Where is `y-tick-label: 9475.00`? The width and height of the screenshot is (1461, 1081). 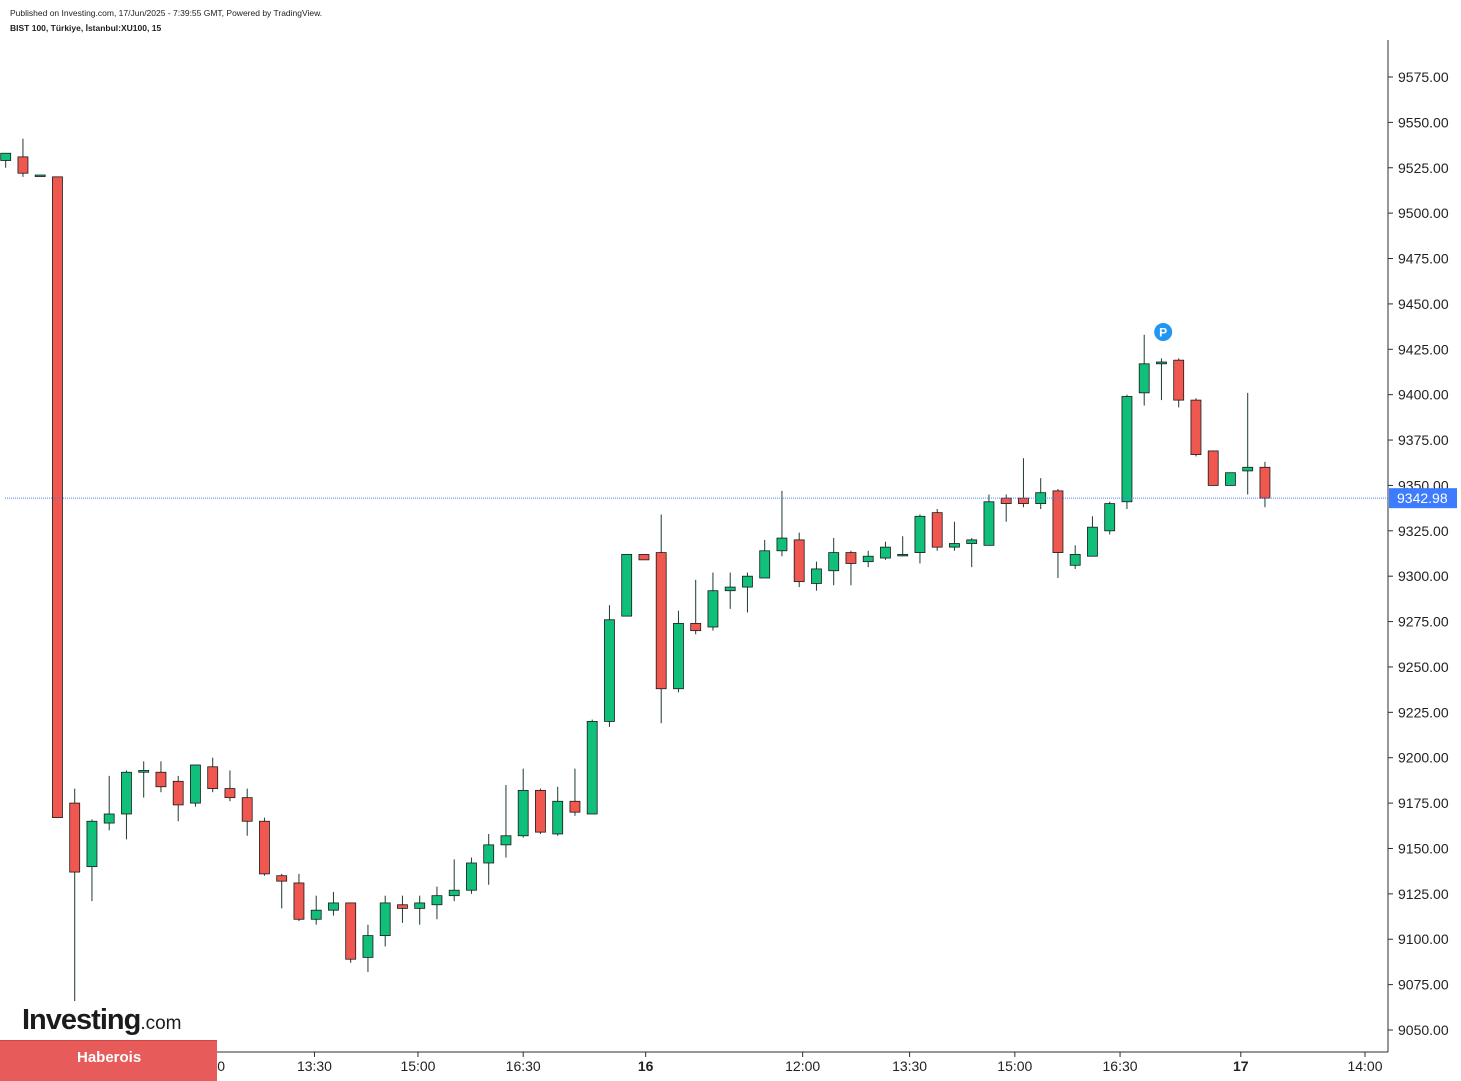 y-tick-label: 9475.00 is located at coordinates (1423, 259).